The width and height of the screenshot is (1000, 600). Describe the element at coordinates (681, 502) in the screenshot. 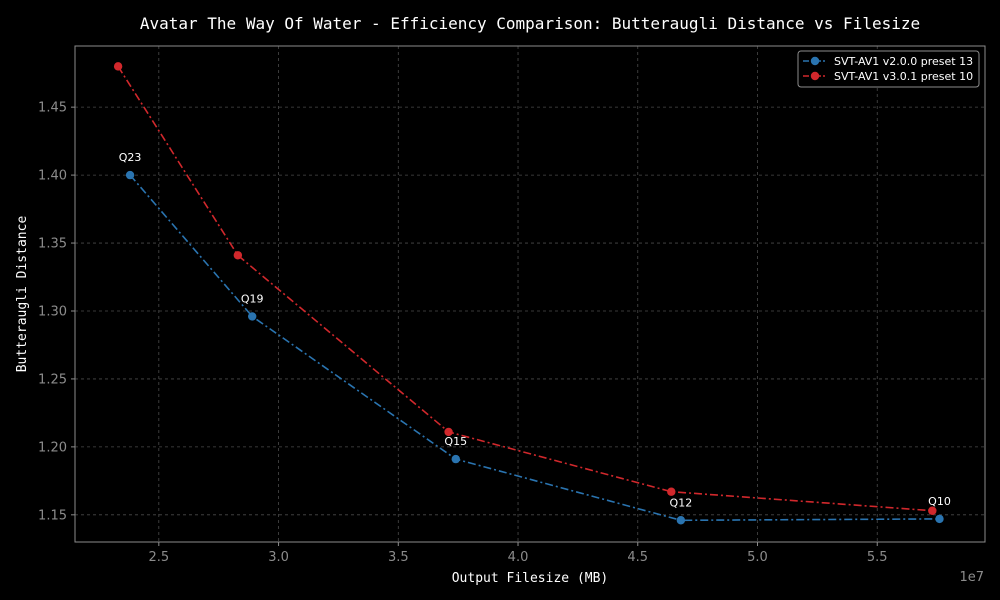

I see `point-annotation-label: Q12` at that location.